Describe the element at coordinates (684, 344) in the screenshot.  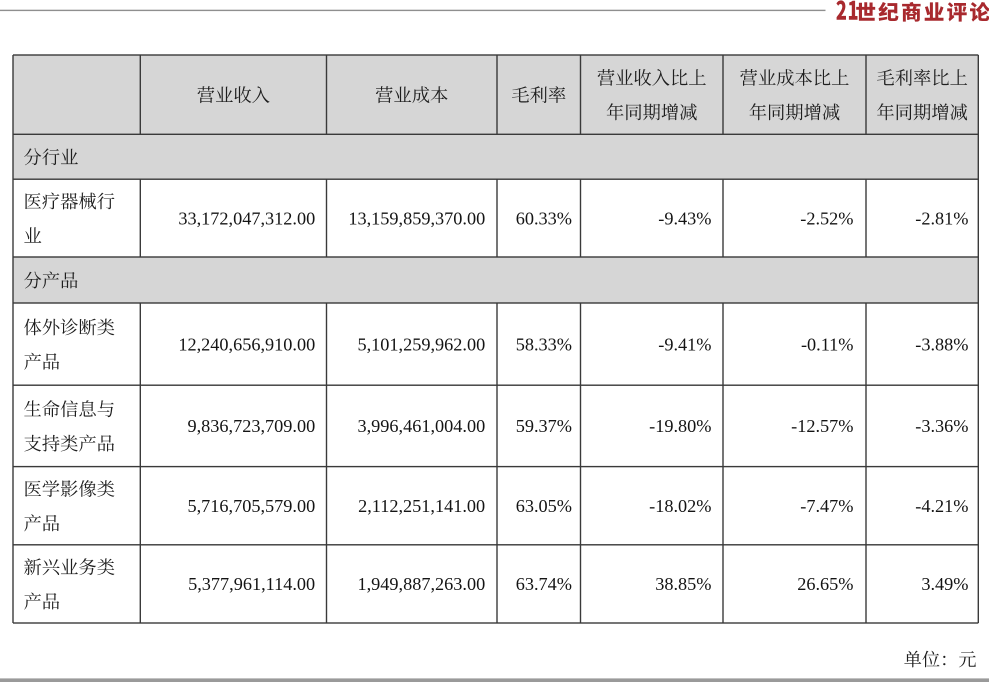
I see `svg-text: -9.41%` at that location.